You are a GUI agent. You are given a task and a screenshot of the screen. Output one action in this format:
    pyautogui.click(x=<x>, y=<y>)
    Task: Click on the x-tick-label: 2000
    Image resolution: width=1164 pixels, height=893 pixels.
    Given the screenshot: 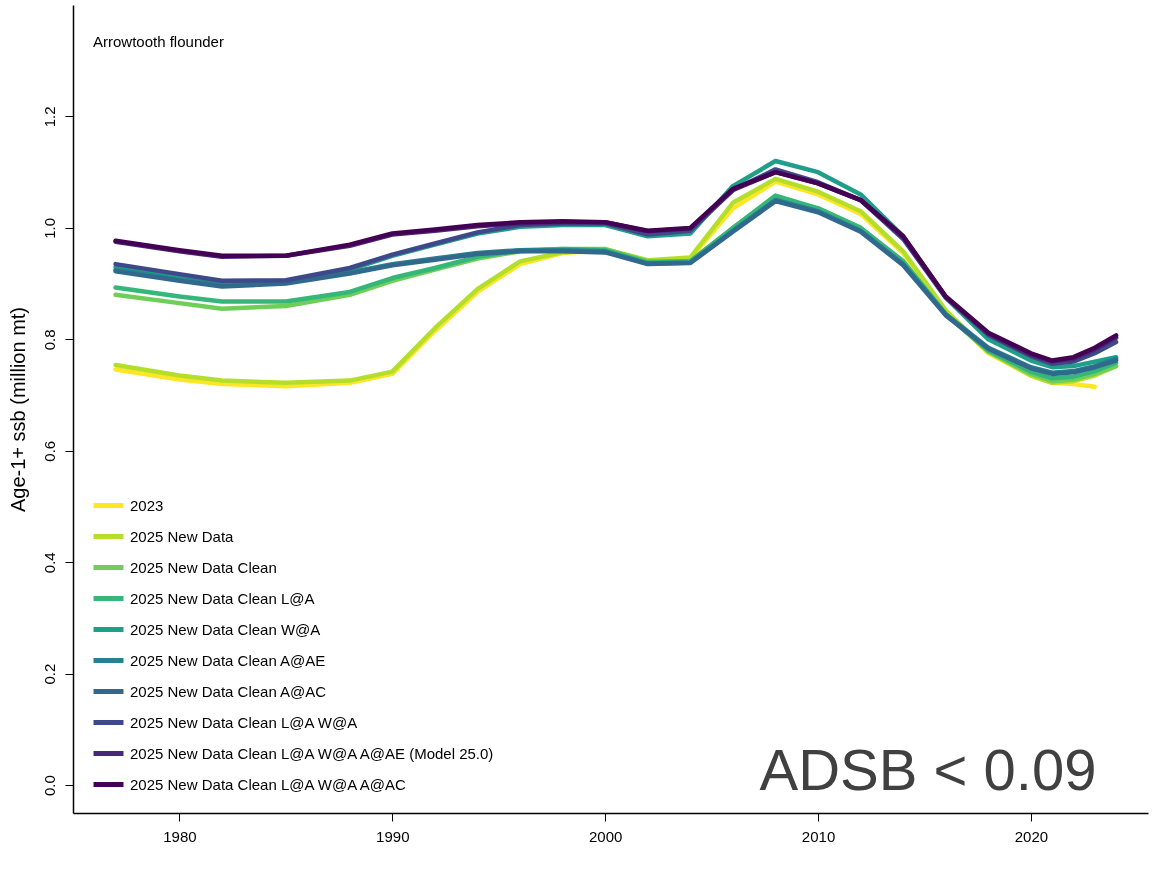 What is the action you would take?
    pyautogui.click(x=605, y=836)
    